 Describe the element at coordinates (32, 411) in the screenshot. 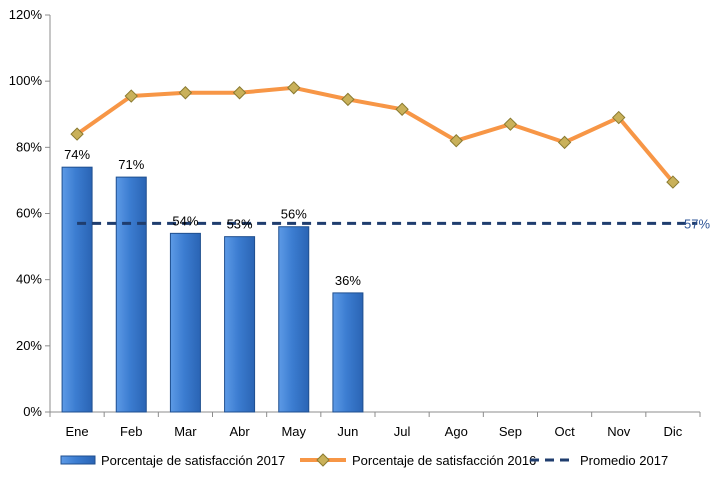

I see `y-tick-label: 0%` at that location.